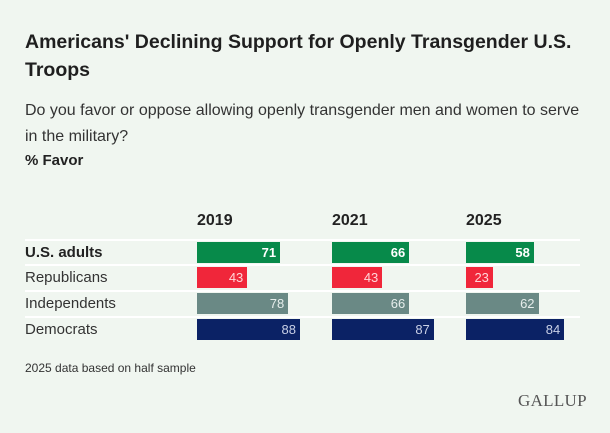 The image size is (610, 433). Describe the element at coordinates (288, 329) in the screenshot. I see `data-label: 88` at that location.